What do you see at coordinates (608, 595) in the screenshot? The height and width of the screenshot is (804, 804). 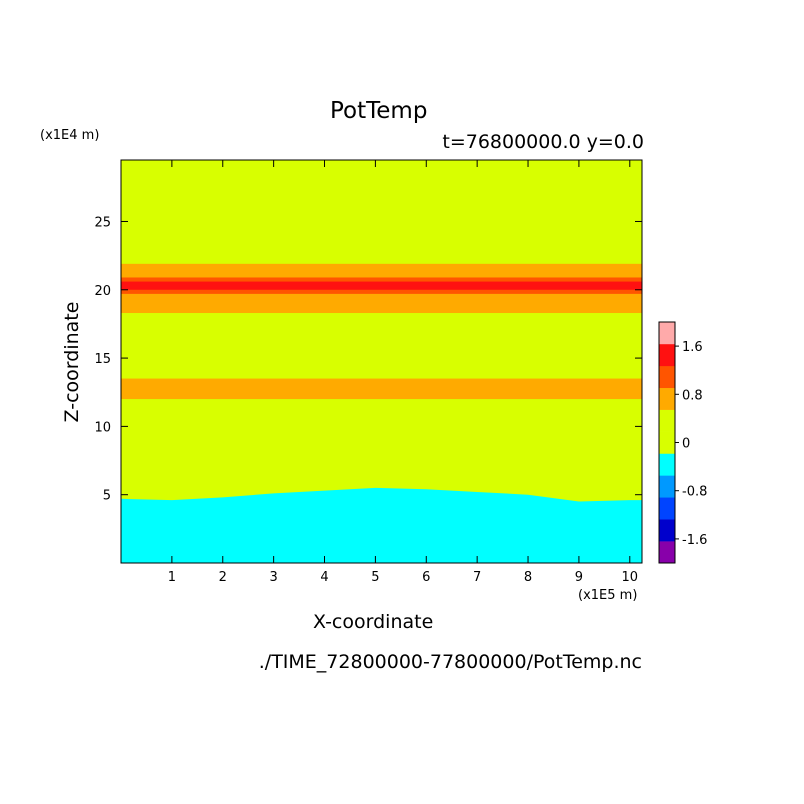 I see `x-unit-label: (x1E5 m)` at bounding box center [608, 595].